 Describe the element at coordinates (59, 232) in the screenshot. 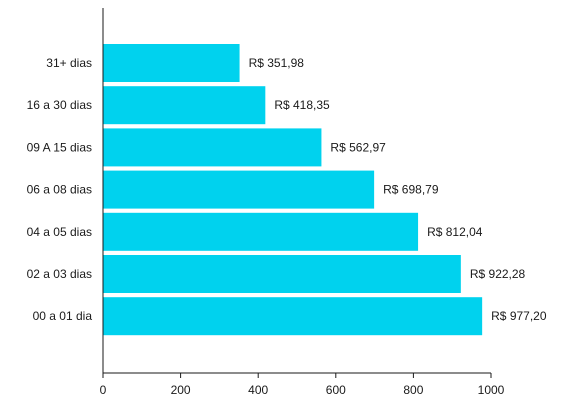

I see `category-label-4: 04 a 05 dias` at that location.